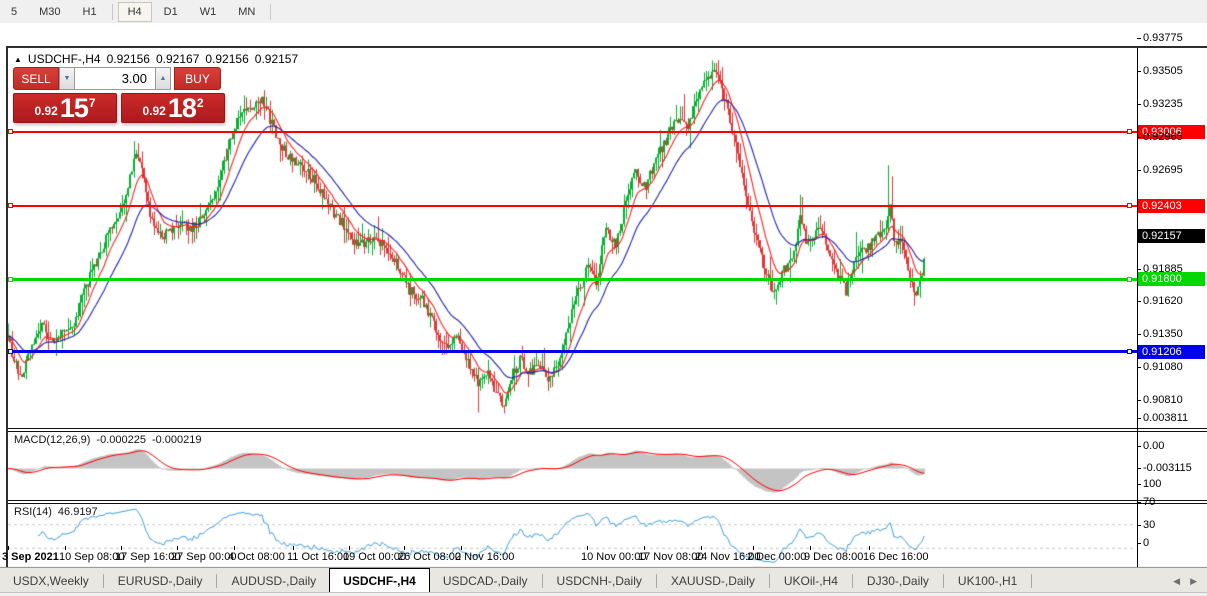 Image resolution: width=1207 pixels, height=596 pixels. I want to click on horizontal-line-0.92403, so click(572, 205).